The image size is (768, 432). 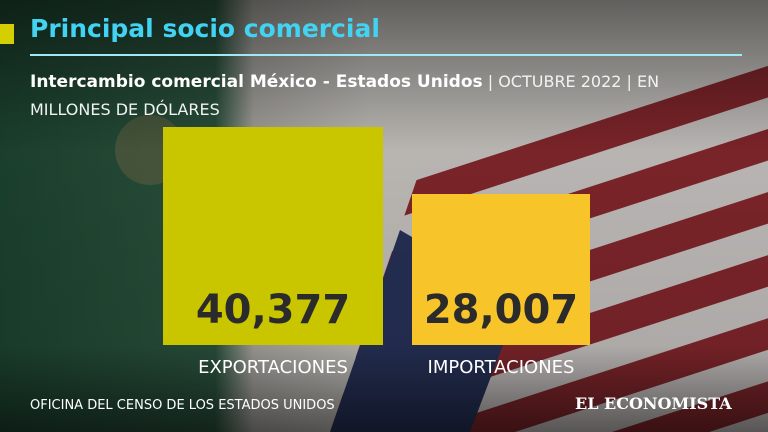 What do you see at coordinates (7, 34) in the screenshot?
I see `title-marker` at bounding box center [7, 34].